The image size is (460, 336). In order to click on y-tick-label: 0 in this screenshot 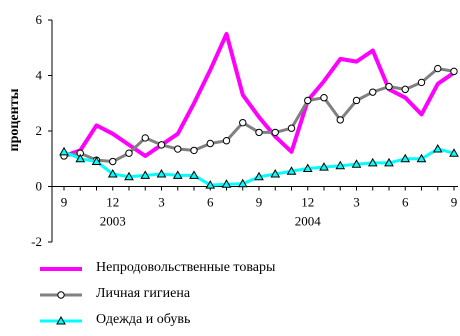, I will do `click(39, 186)`.